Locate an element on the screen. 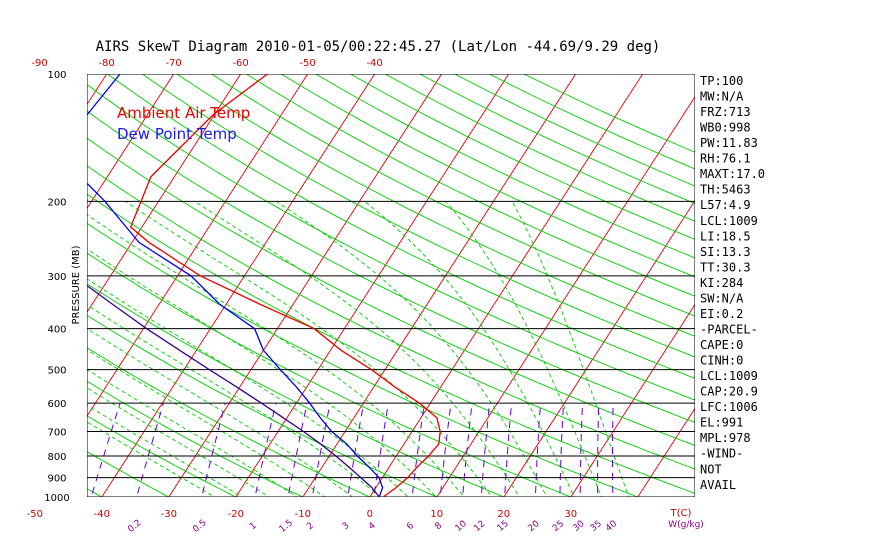  index-entry: LI:18.5 is located at coordinates (725, 236).